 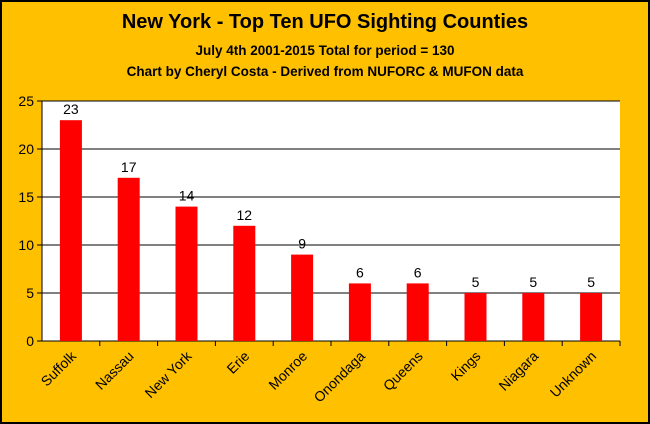 What do you see at coordinates (168, 374) in the screenshot?
I see `x-tick-label: New York` at bounding box center [168, 374].